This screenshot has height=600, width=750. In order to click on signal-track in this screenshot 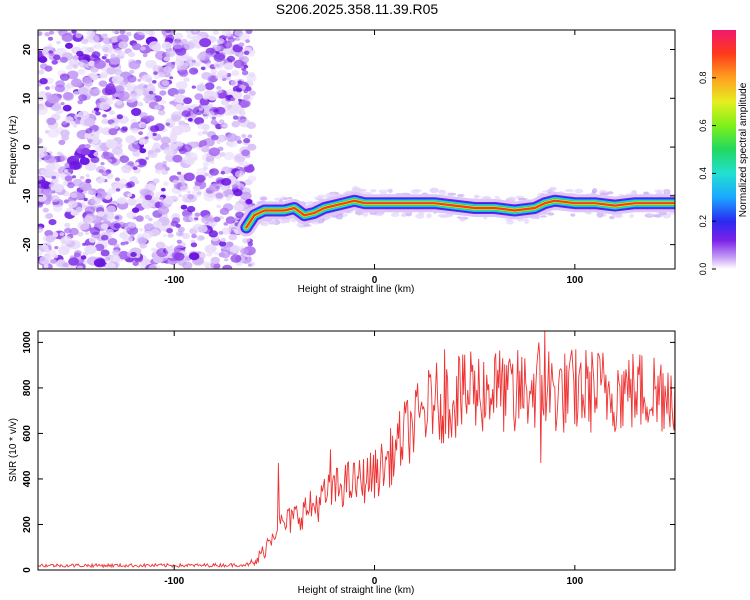, I will do `click(456, 214)`.